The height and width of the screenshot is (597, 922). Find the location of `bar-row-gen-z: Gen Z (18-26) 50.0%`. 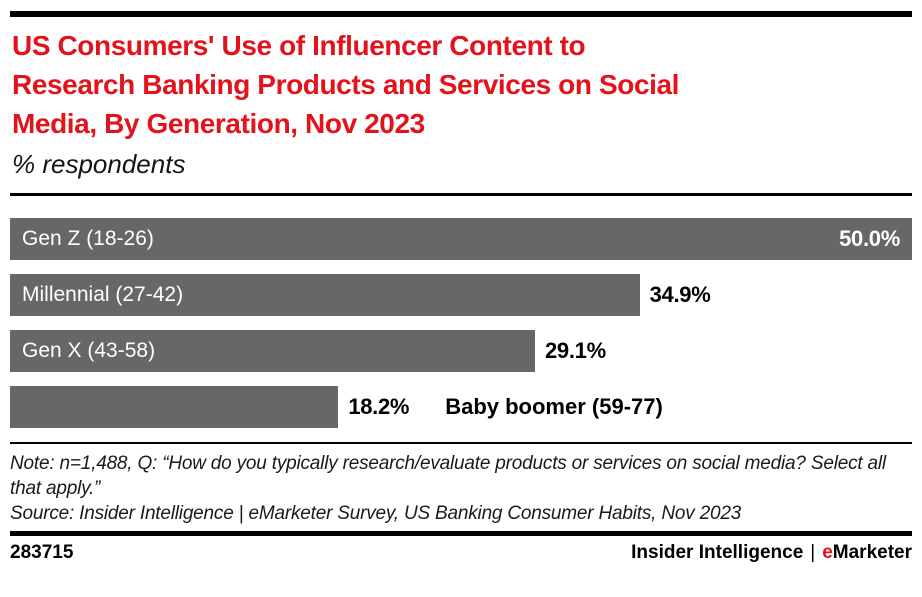

bar-row-gen-z: Gen Z (18-26) 50.0% is located at coordinates (461, 239).